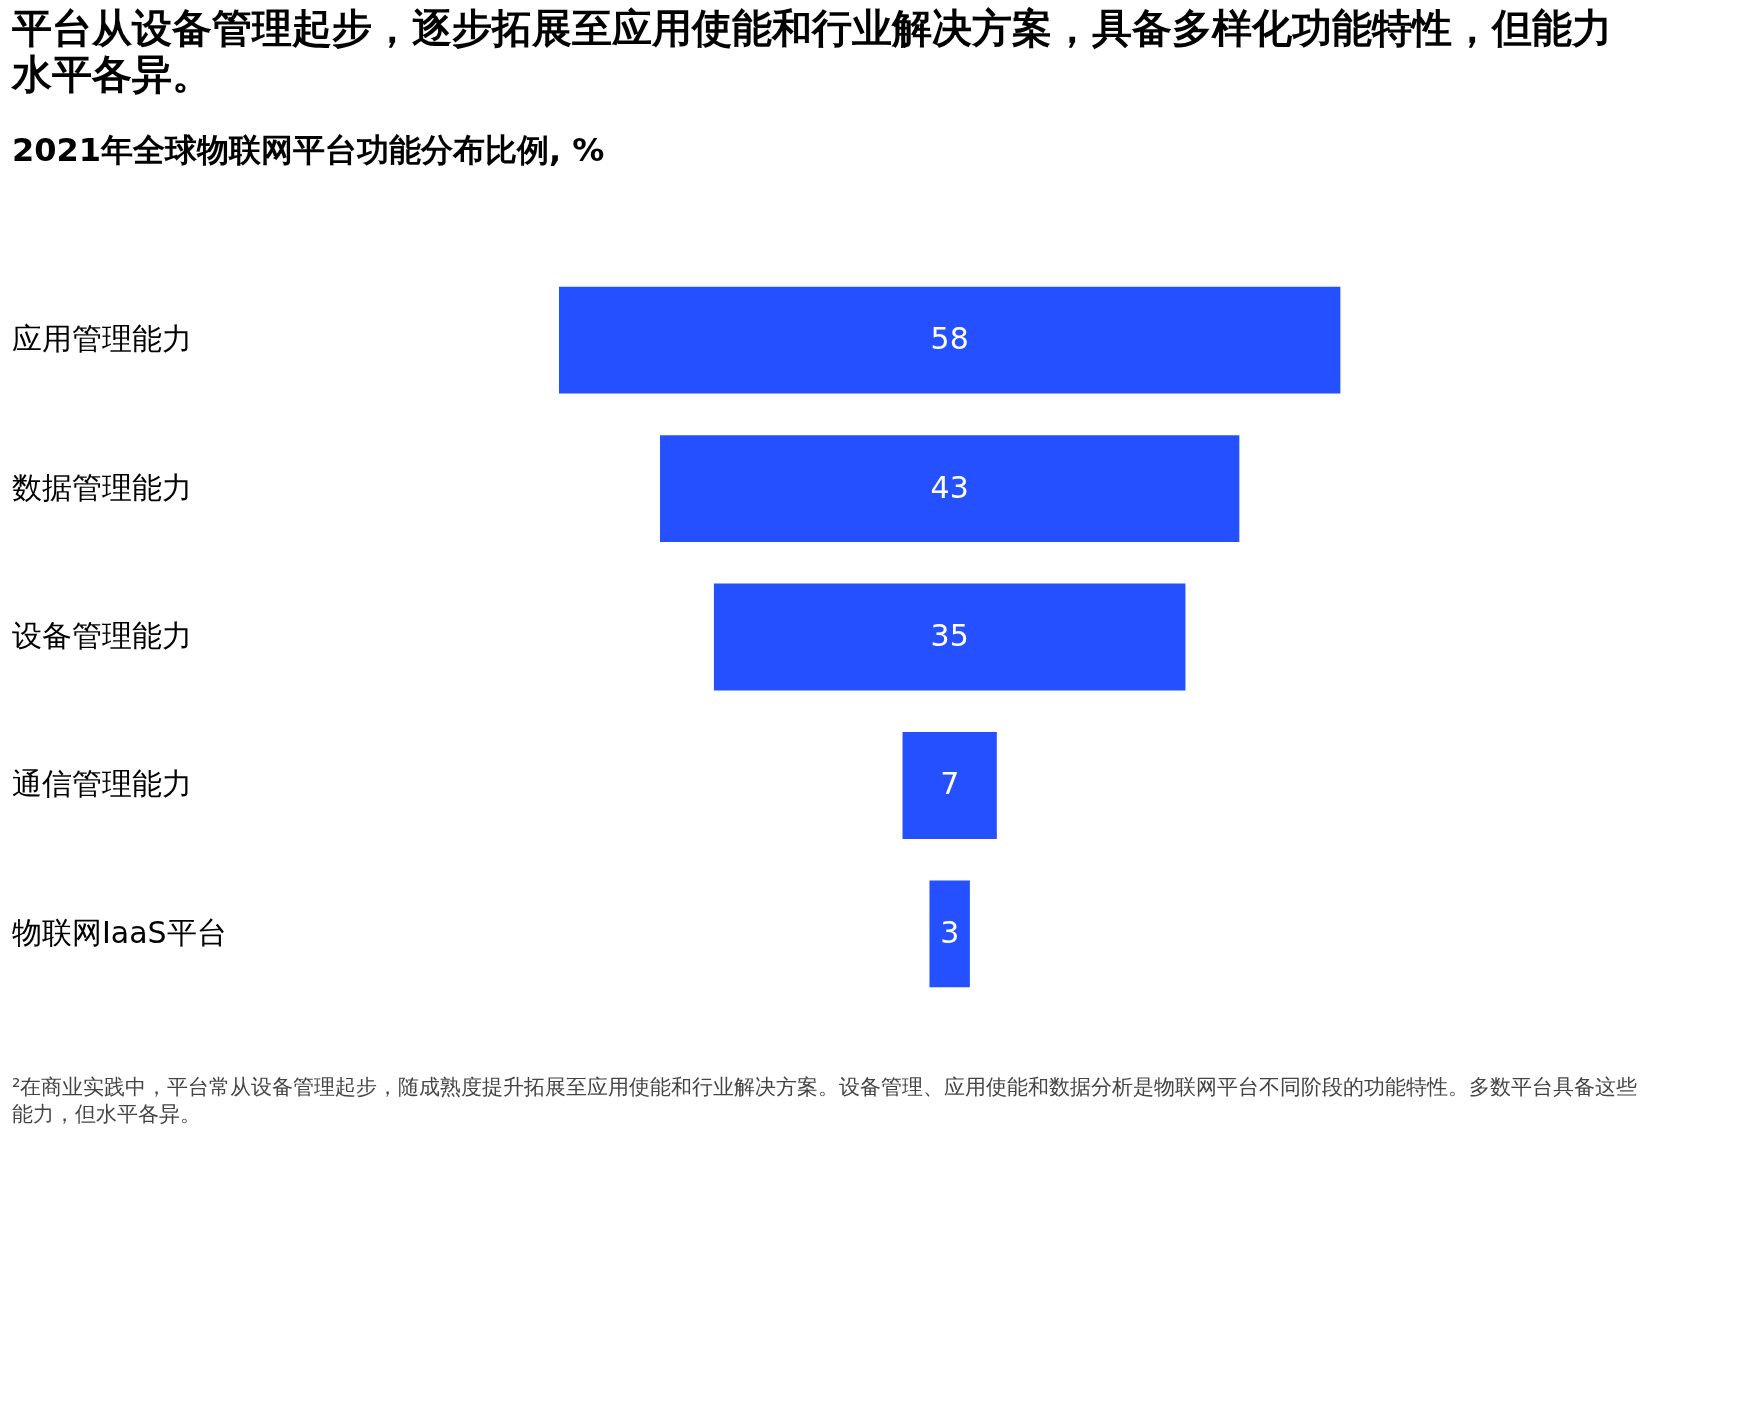 The height and width of the screenshot is (1415, 1741). I want to click on data-label: 7, so click(950, 784).